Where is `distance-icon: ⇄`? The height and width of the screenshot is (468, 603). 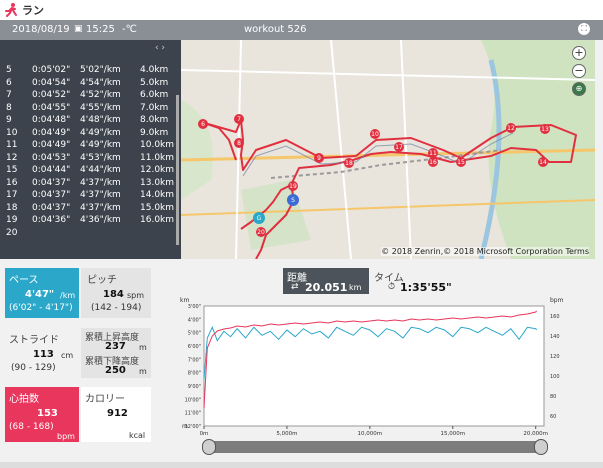
distance-icon: ⇄ is located at coordinates (295, 287).